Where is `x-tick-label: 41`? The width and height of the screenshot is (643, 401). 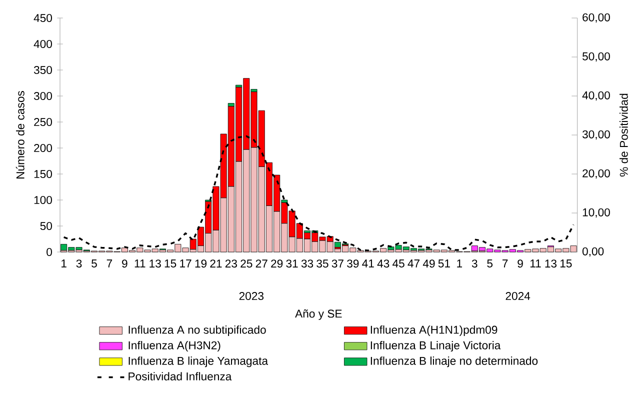
x-tick-label: 41 is located at coordinates (368, 264).